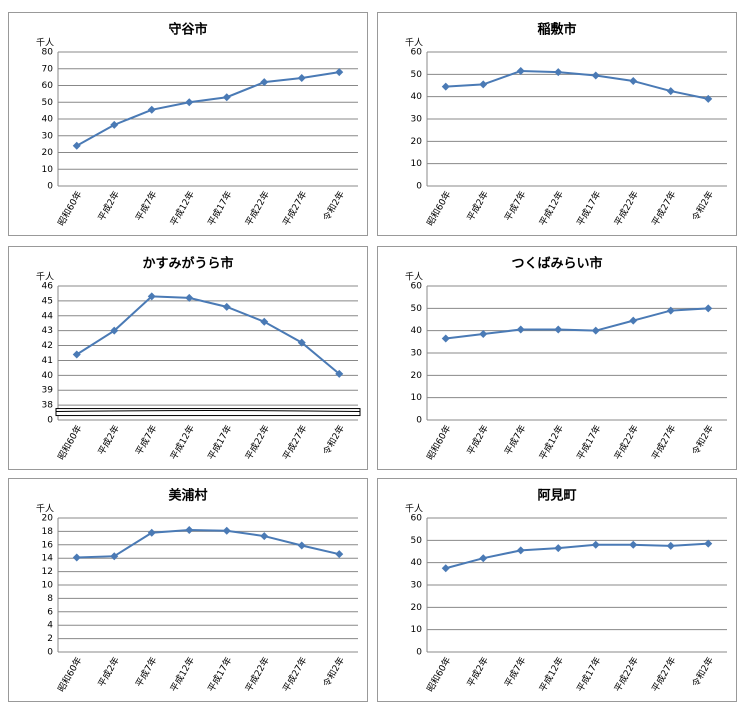 This screenshot has width=751, height=710. Describe the element at coordinates (556, 30) in the screenshot. I see `chart-title: 稲敷市` at that location.